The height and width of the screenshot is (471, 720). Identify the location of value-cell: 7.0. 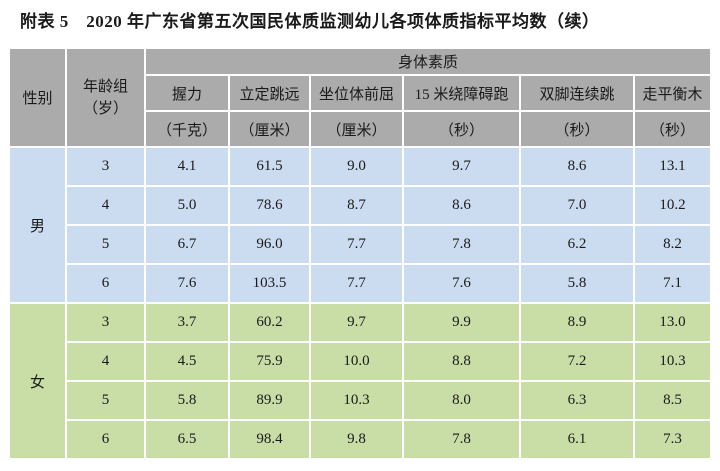
(577, 205).